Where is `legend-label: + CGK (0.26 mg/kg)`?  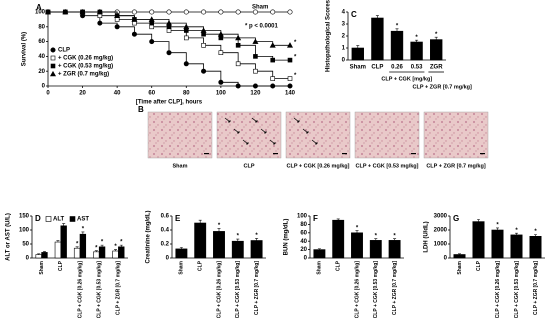 legend-label: + CGK (0.26 mg/kg) is located at coordinates (85, 59).